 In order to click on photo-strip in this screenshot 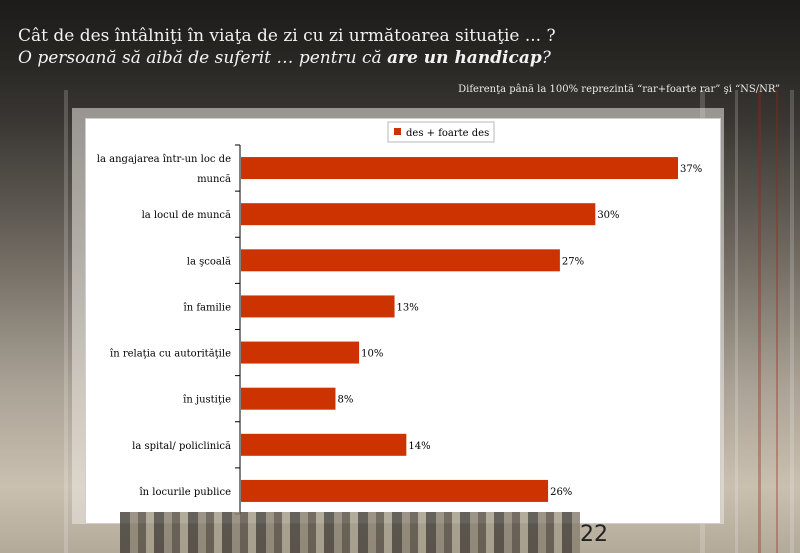, I will do `click(350, 532)`.